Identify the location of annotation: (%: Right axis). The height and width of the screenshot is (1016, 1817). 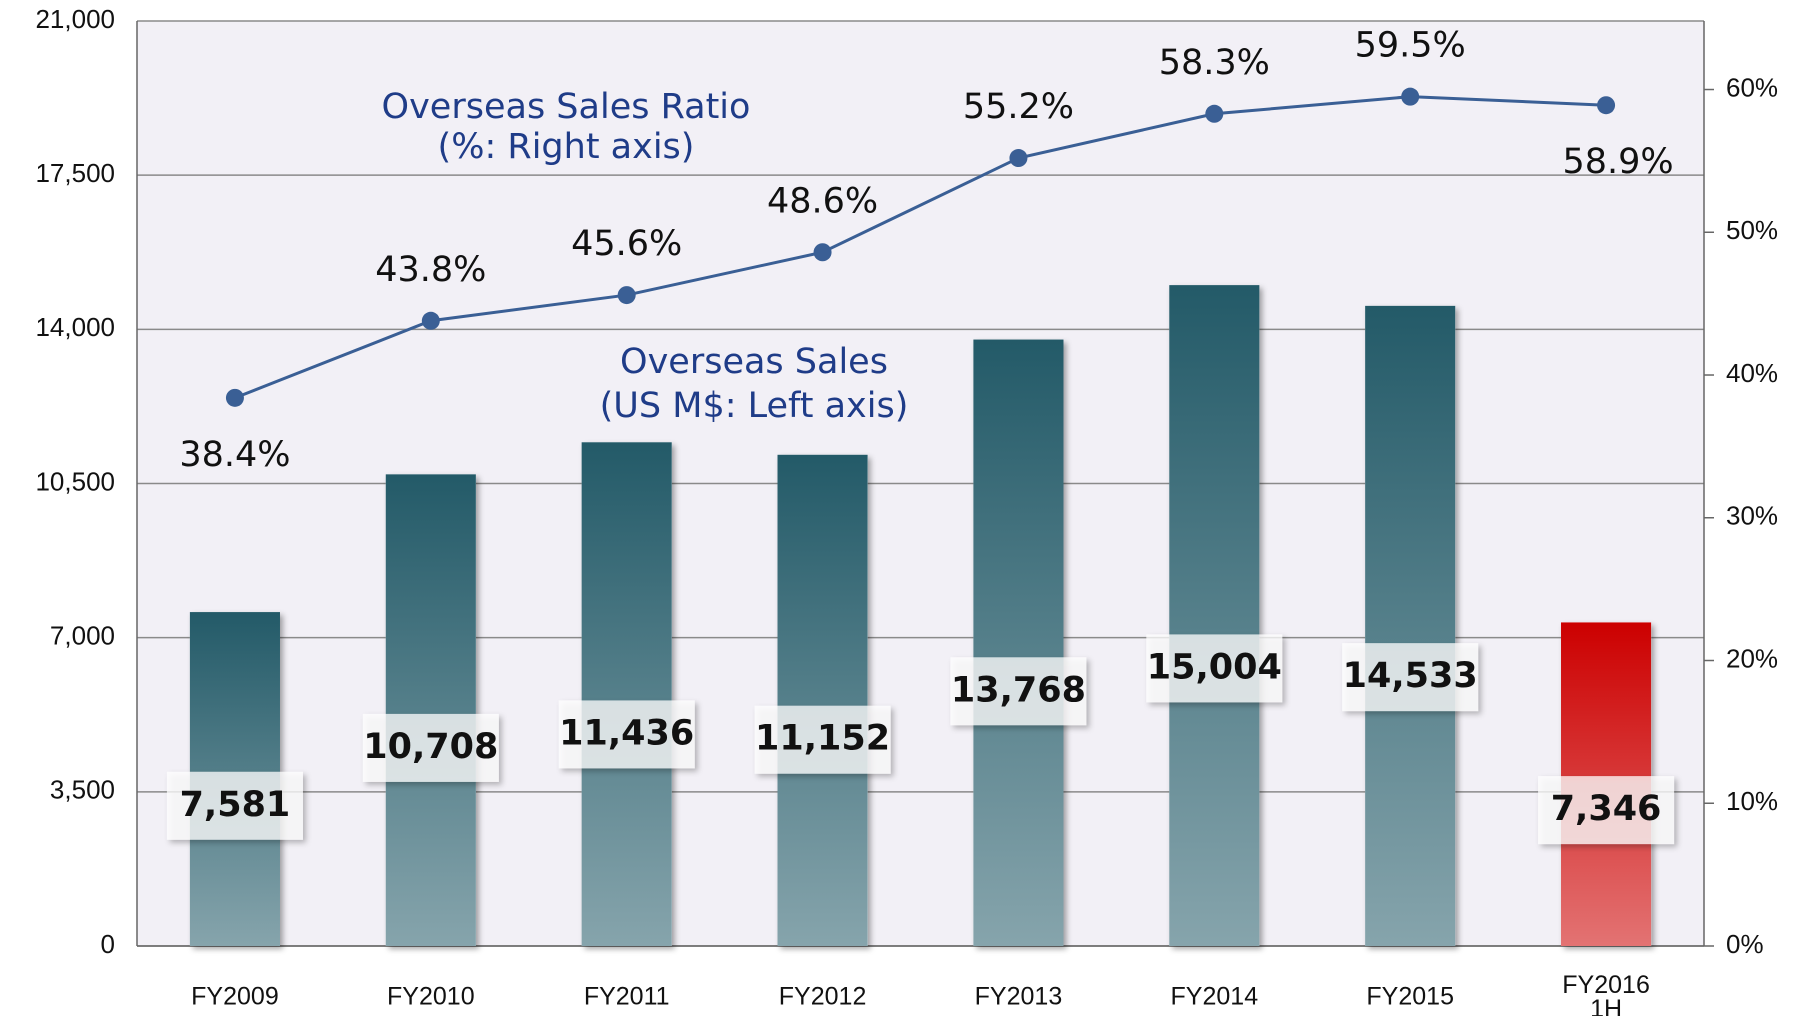
(566, 147).